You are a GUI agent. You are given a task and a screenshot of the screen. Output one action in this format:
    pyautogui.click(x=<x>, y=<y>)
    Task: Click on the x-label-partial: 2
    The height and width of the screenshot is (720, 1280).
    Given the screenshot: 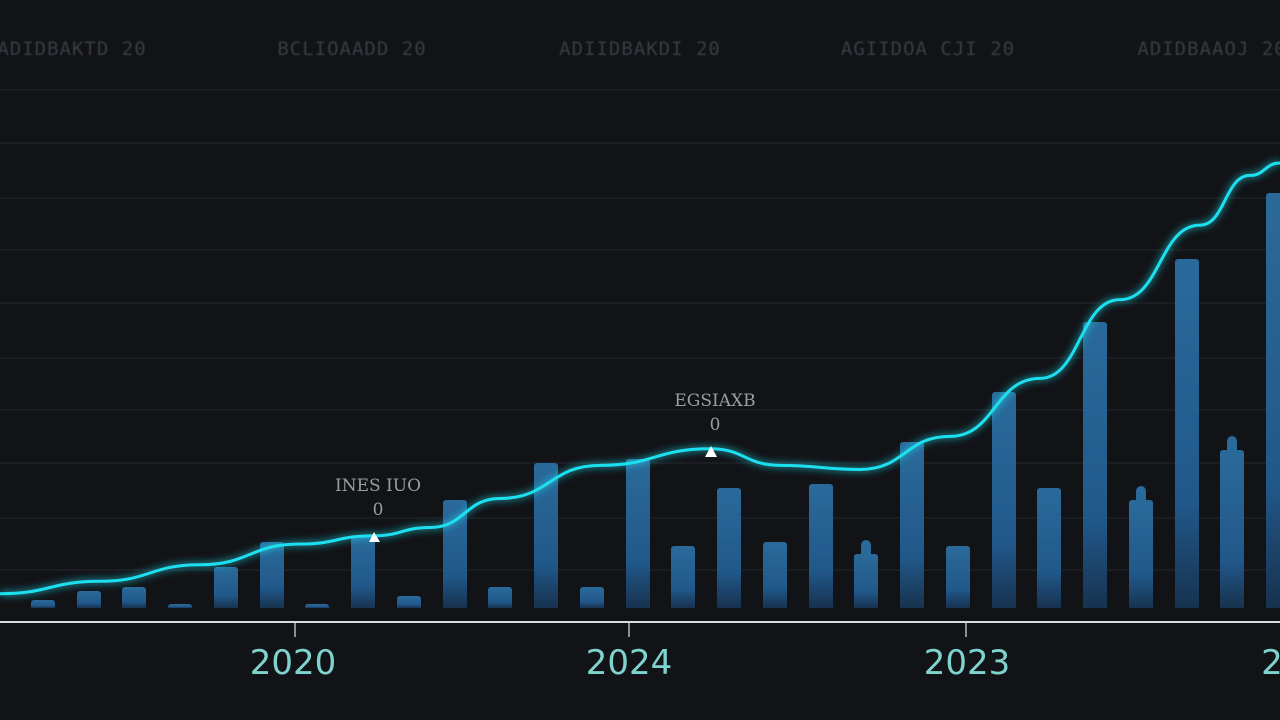 What is the action you would take?
    pyautogui.click(x=1270, y=663)
    